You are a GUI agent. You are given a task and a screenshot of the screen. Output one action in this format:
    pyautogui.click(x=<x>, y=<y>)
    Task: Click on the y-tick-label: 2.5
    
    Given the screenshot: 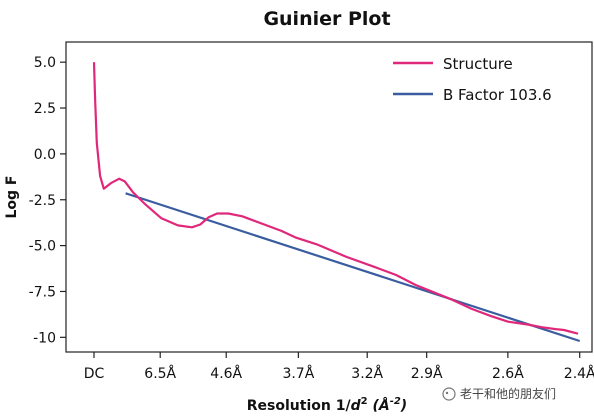 What is the action you would take?
    pyautogui.click(x=45, y=109)
    